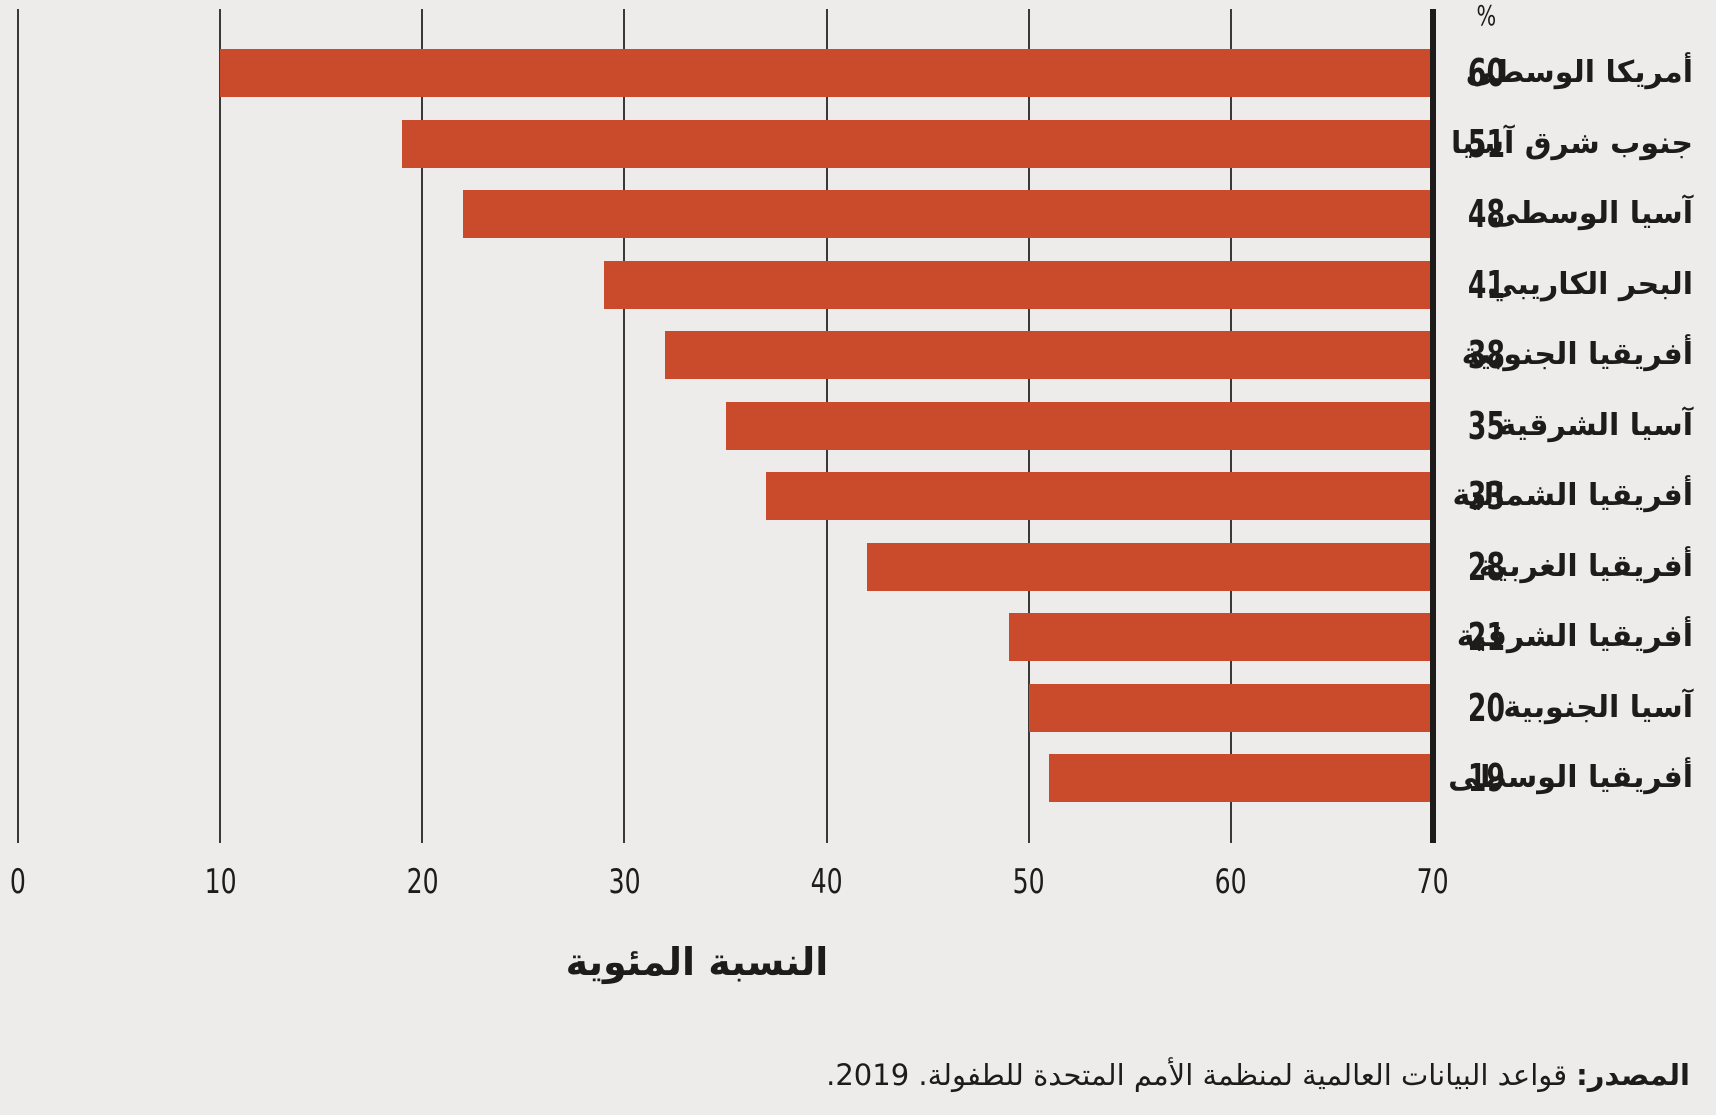 This screenshot has width=1716, height=1115. What do you see at coordinates (1574, 636) in the screenshot?
I see `category-label: أفريقيا الشرقية` at bounding box center [1574, 636].